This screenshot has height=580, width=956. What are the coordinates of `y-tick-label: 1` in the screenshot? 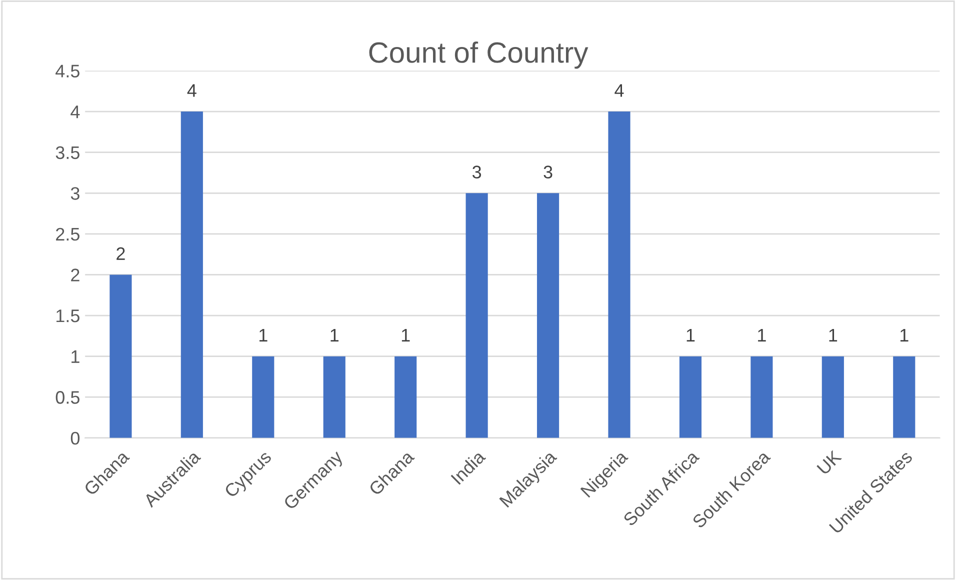 It's located at (76, 356).